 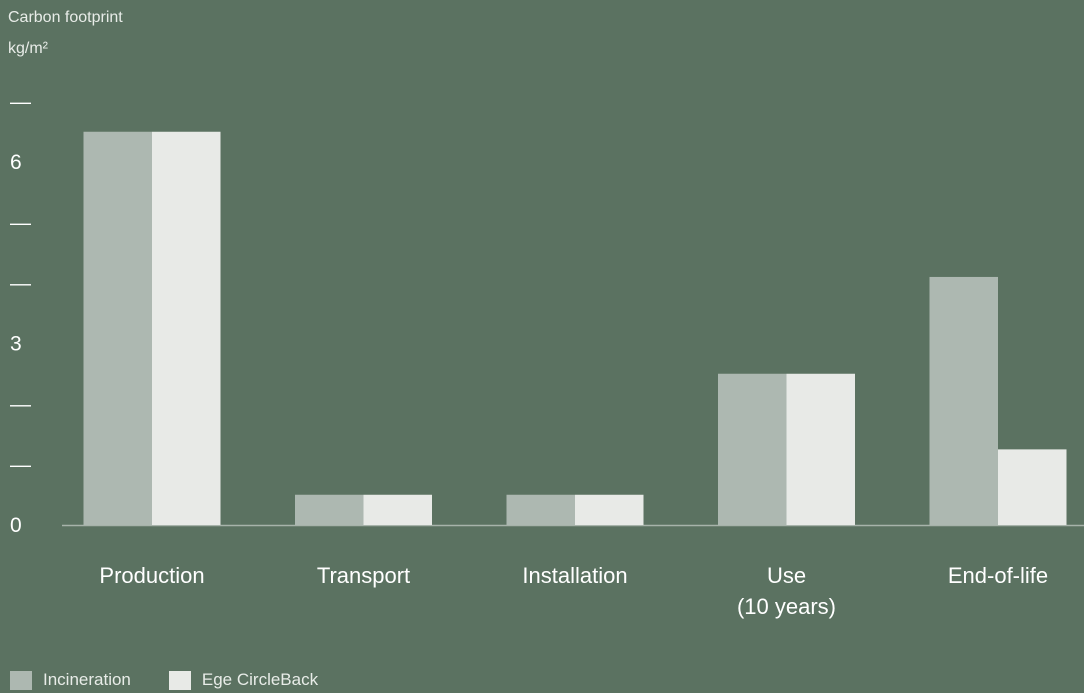 What do you see at coordinates (117, 328) in the screenshot?
I see `bar-incineration-production` at bounding box center [117, 328].